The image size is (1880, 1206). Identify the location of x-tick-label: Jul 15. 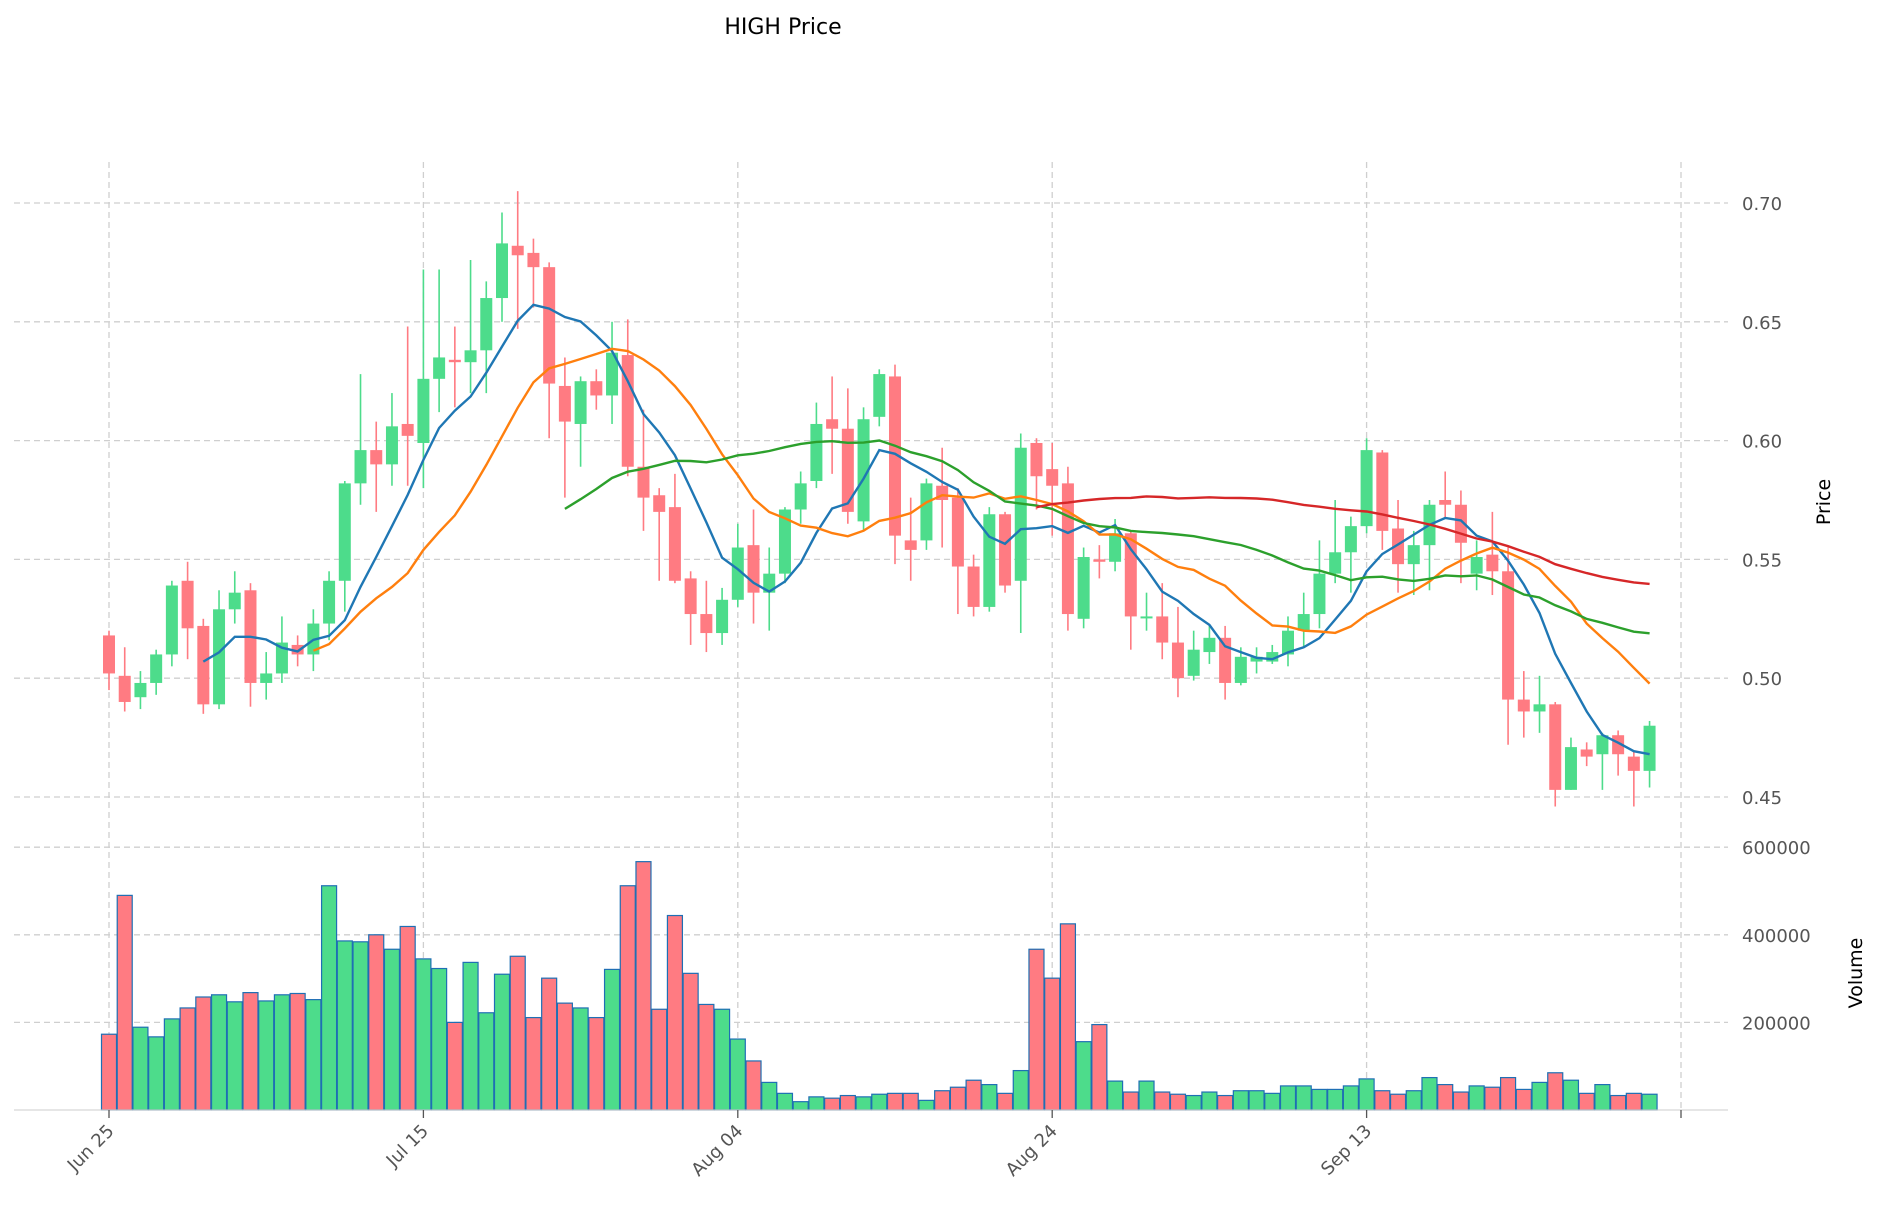
(407, 1146).